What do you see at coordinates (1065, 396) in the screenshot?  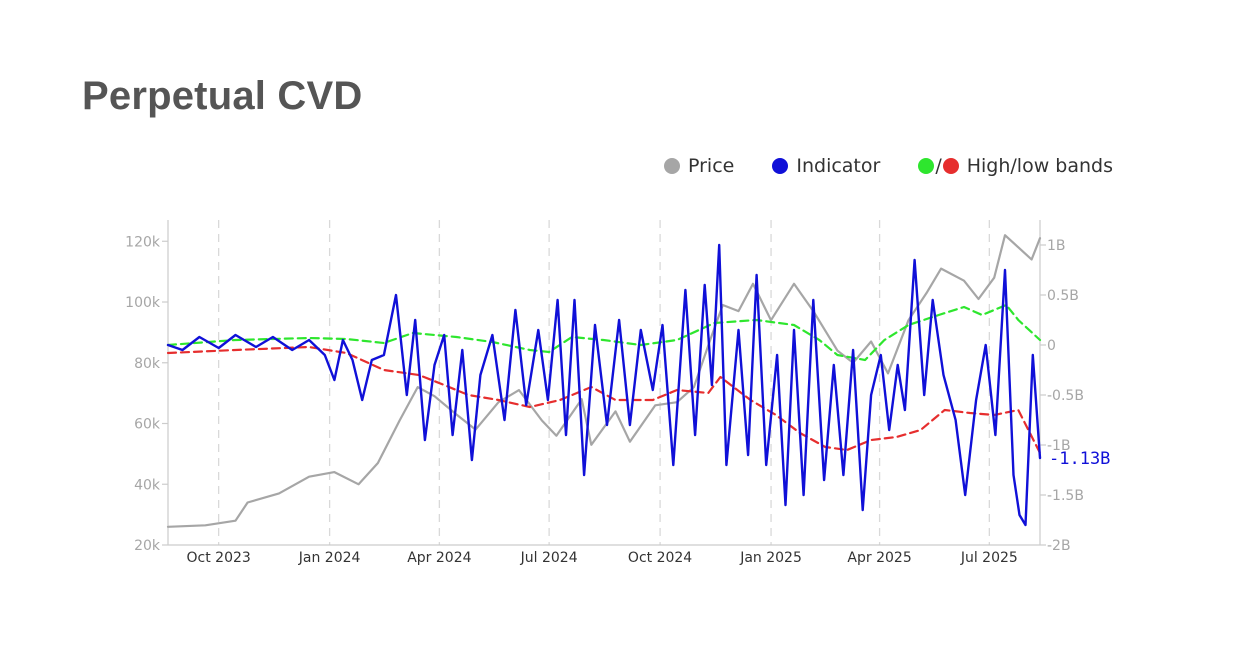 I see `right-tick-label: -0.5B` at bounding box center [1065, 396].